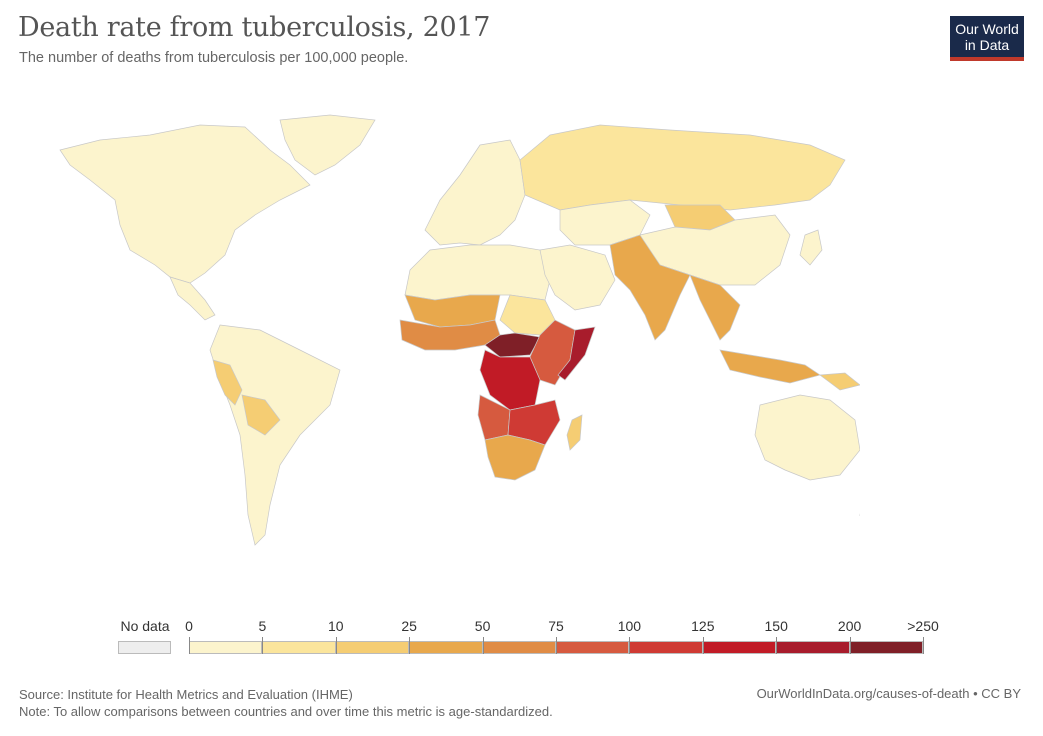 The height and width of the screenshot is (736, 1043). What do you see at coordinates (715, 307) in the screenshot?
I see `region-southeast-asia` at bounding box center [715, 307].